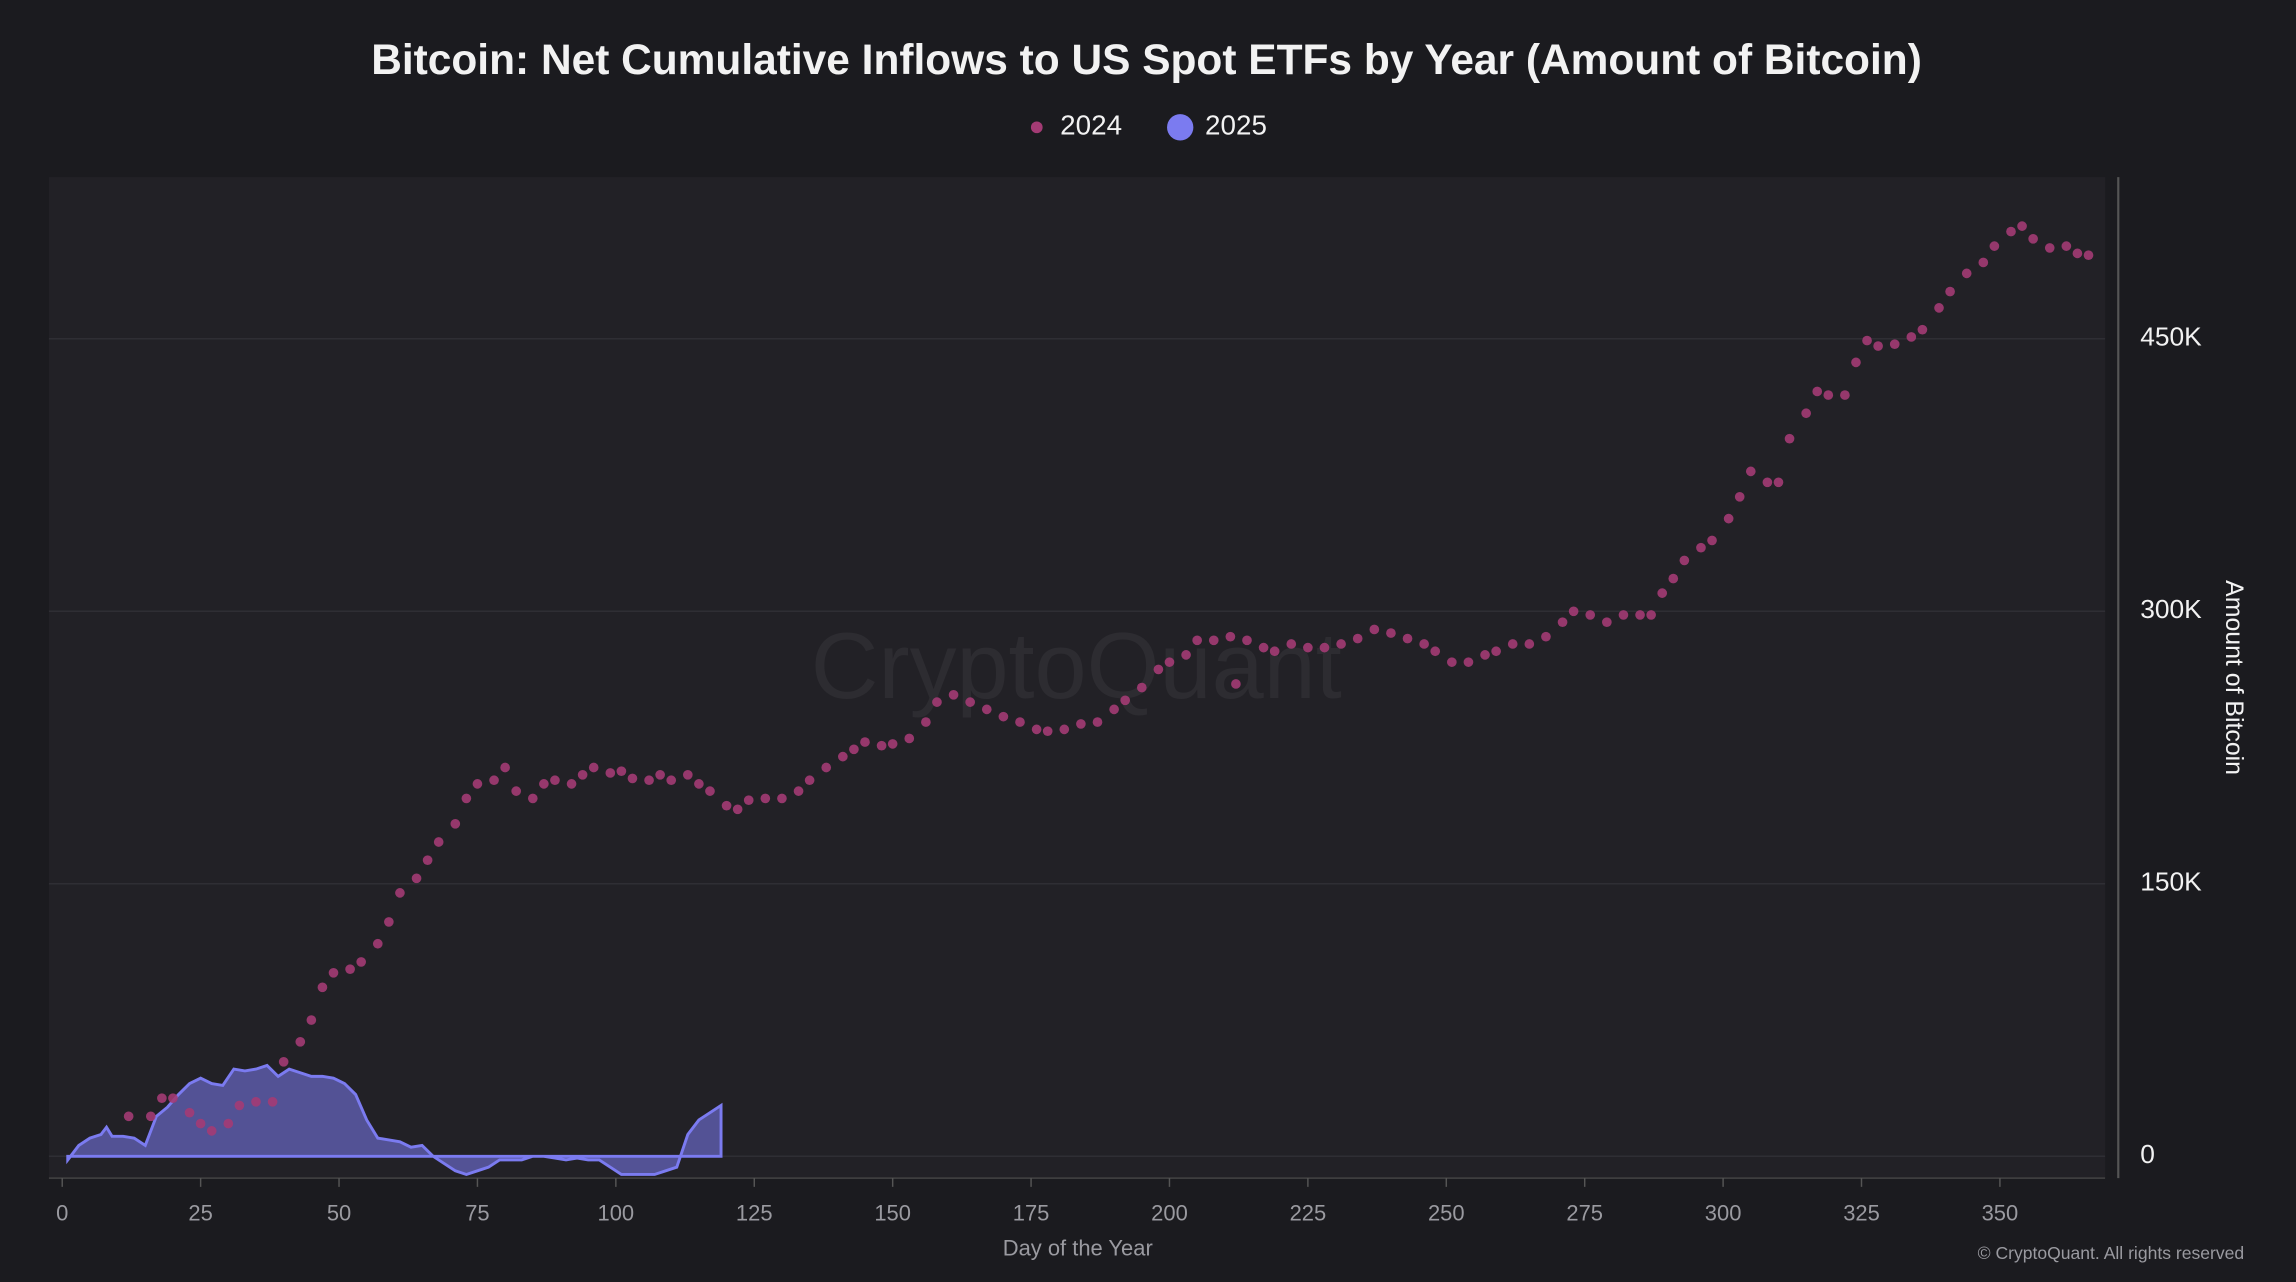 The image size is (2296, 1282). What do you see at coordinates (1076, 665) in the screenshot?
I see `watermark: CryptoQuant` at bounding box center [1076, 665].